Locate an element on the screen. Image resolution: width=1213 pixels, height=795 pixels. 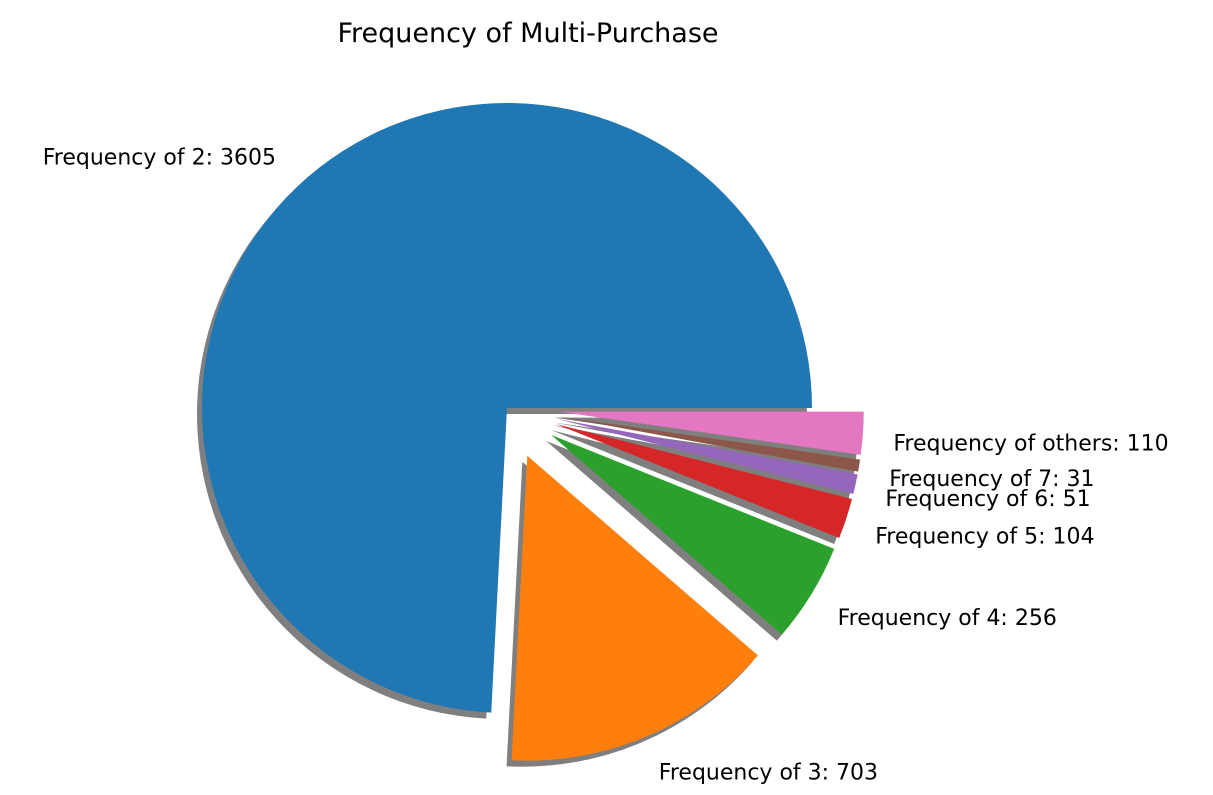
slice-label-frequency-of-others-110: Frequency of others: 110 is located at coordinates (1030, 444).